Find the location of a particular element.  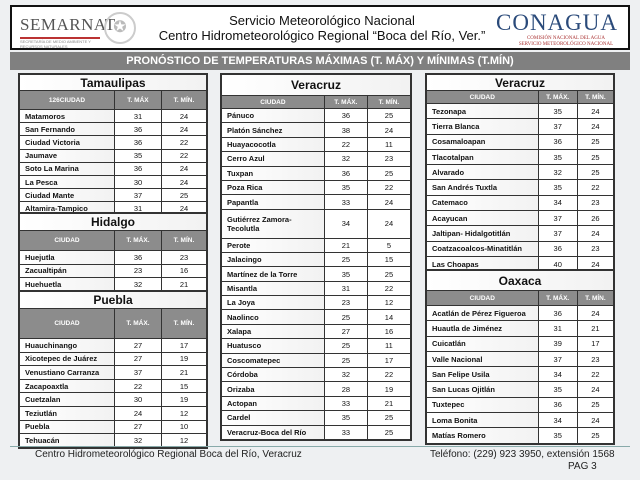

city-name: Ciudad Mante is located at coordinates (67, 195).